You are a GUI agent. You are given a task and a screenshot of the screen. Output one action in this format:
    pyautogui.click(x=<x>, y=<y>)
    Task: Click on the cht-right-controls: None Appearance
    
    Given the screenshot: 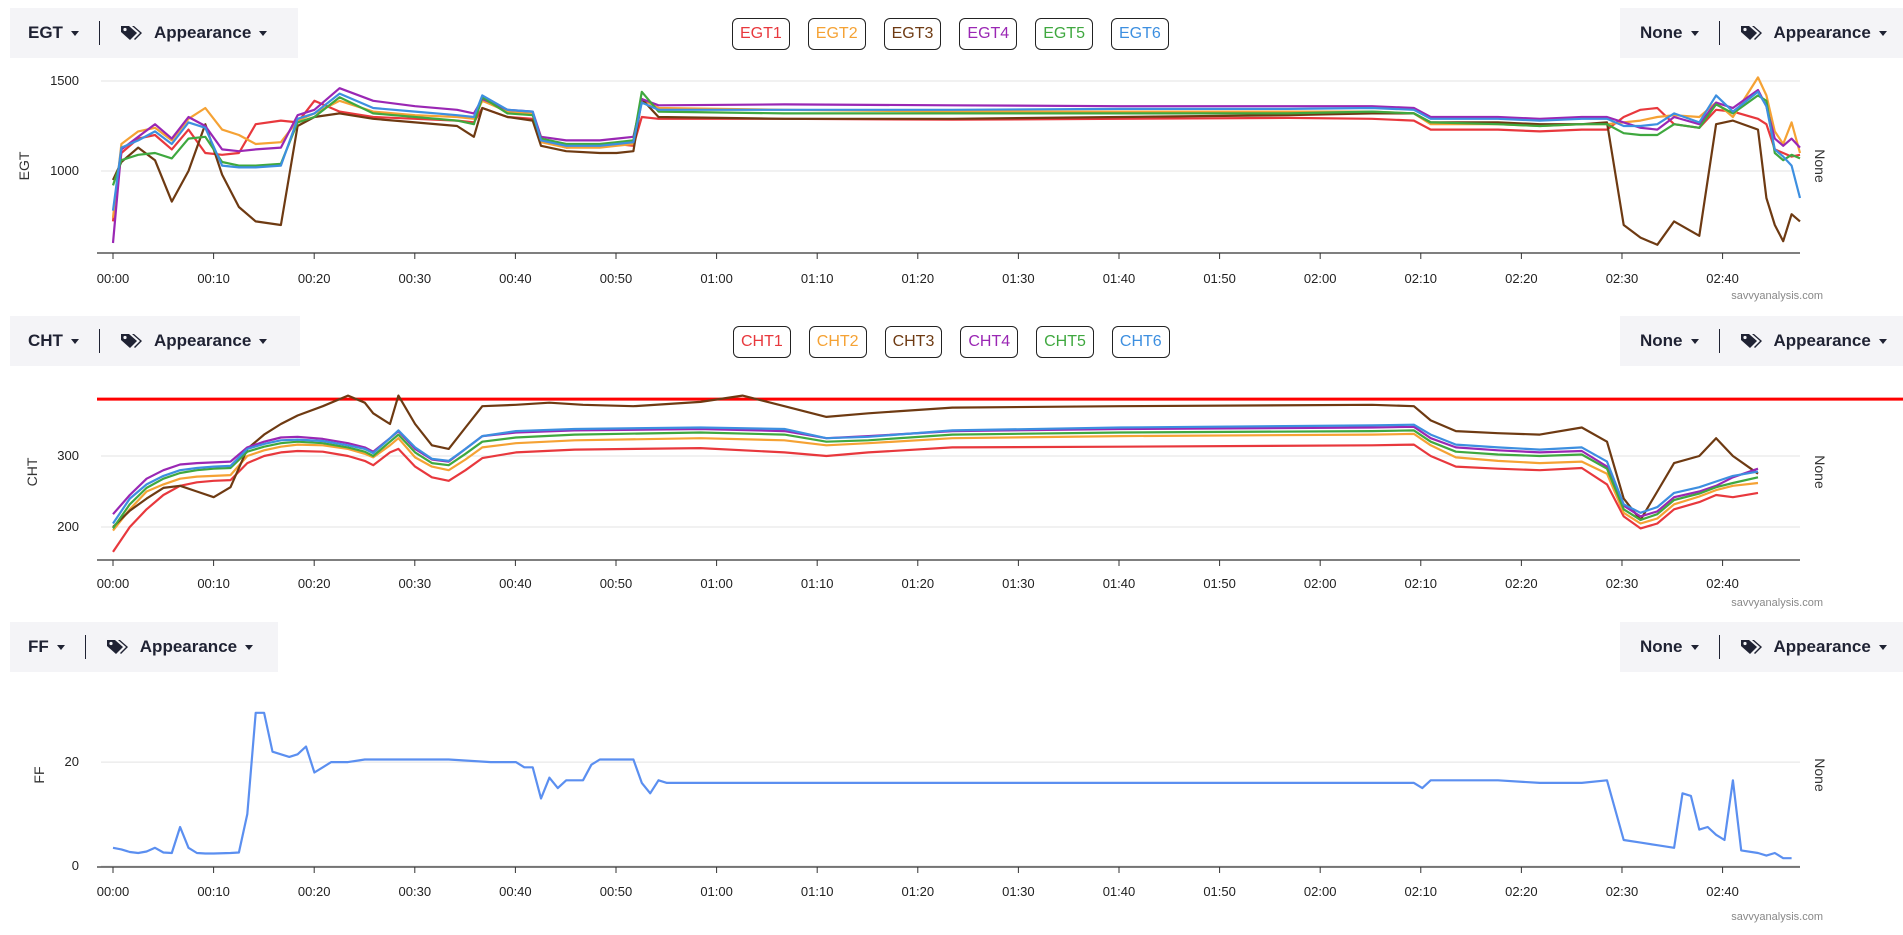 What is the action you would take?
    pyautogui.click(x=1761, y=341)
    